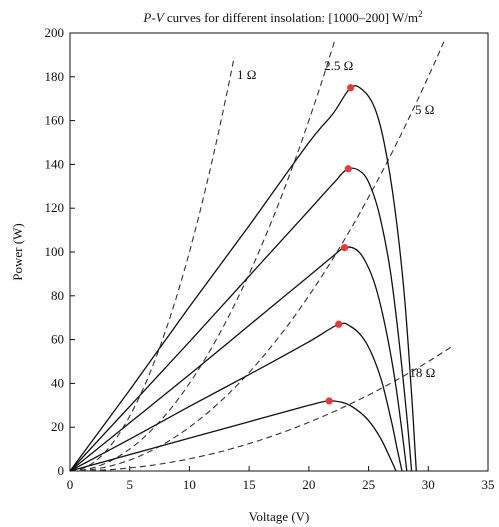 The image size is (499, 527). I want to click on chart-title-sup: 2, so click(420, 14).